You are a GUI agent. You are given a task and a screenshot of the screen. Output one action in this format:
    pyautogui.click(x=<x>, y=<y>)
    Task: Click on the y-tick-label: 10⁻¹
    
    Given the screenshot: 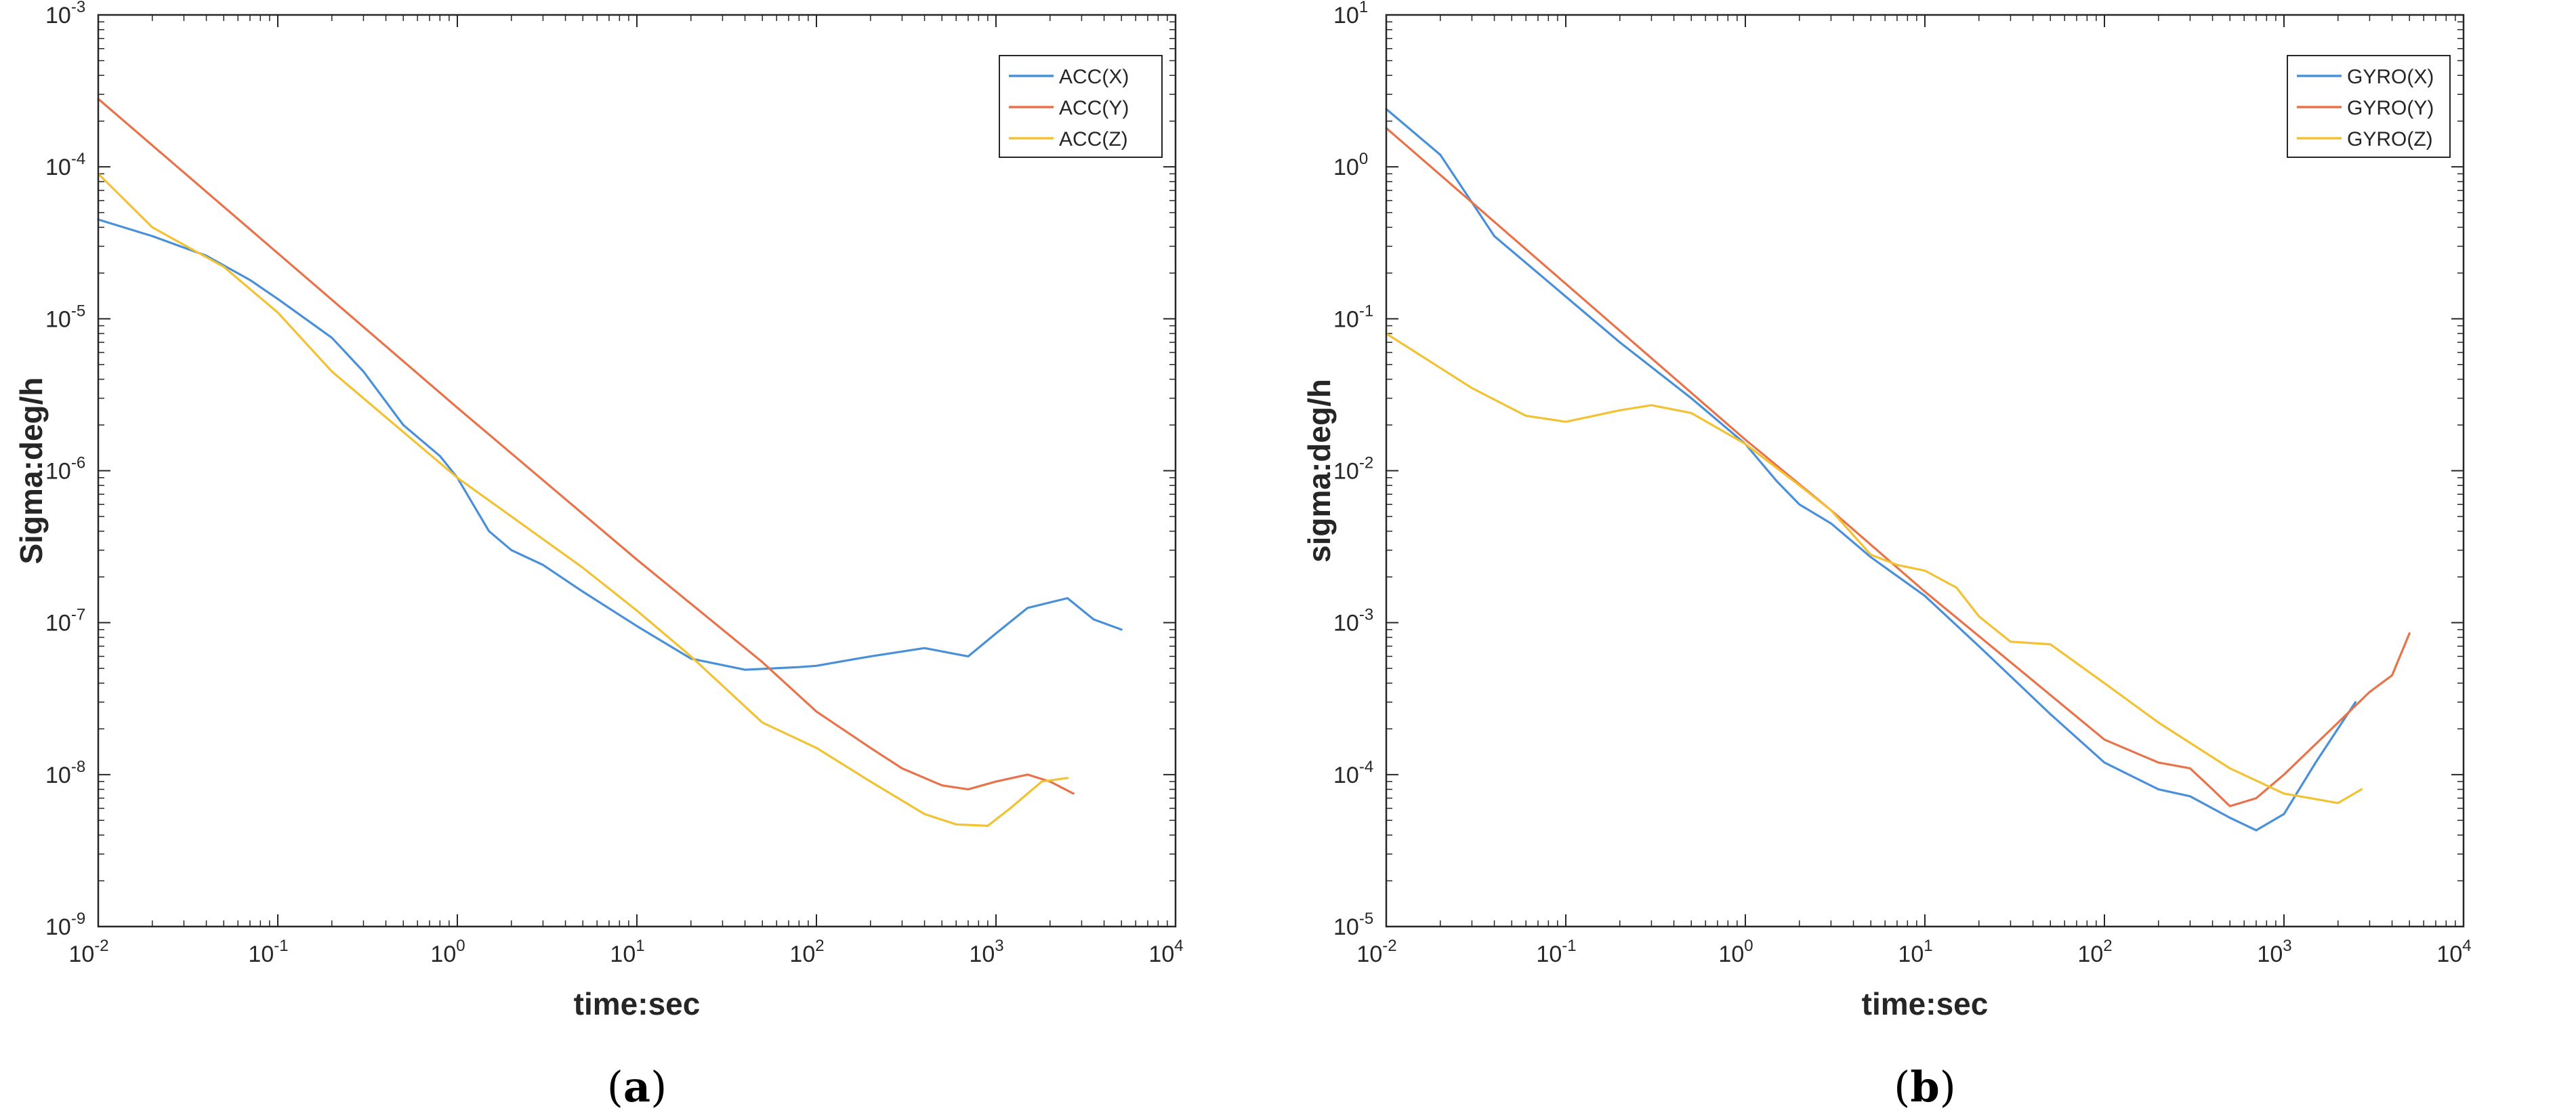 What is the action you would take?
    pyautogui.click(x=1353, y=317)
    